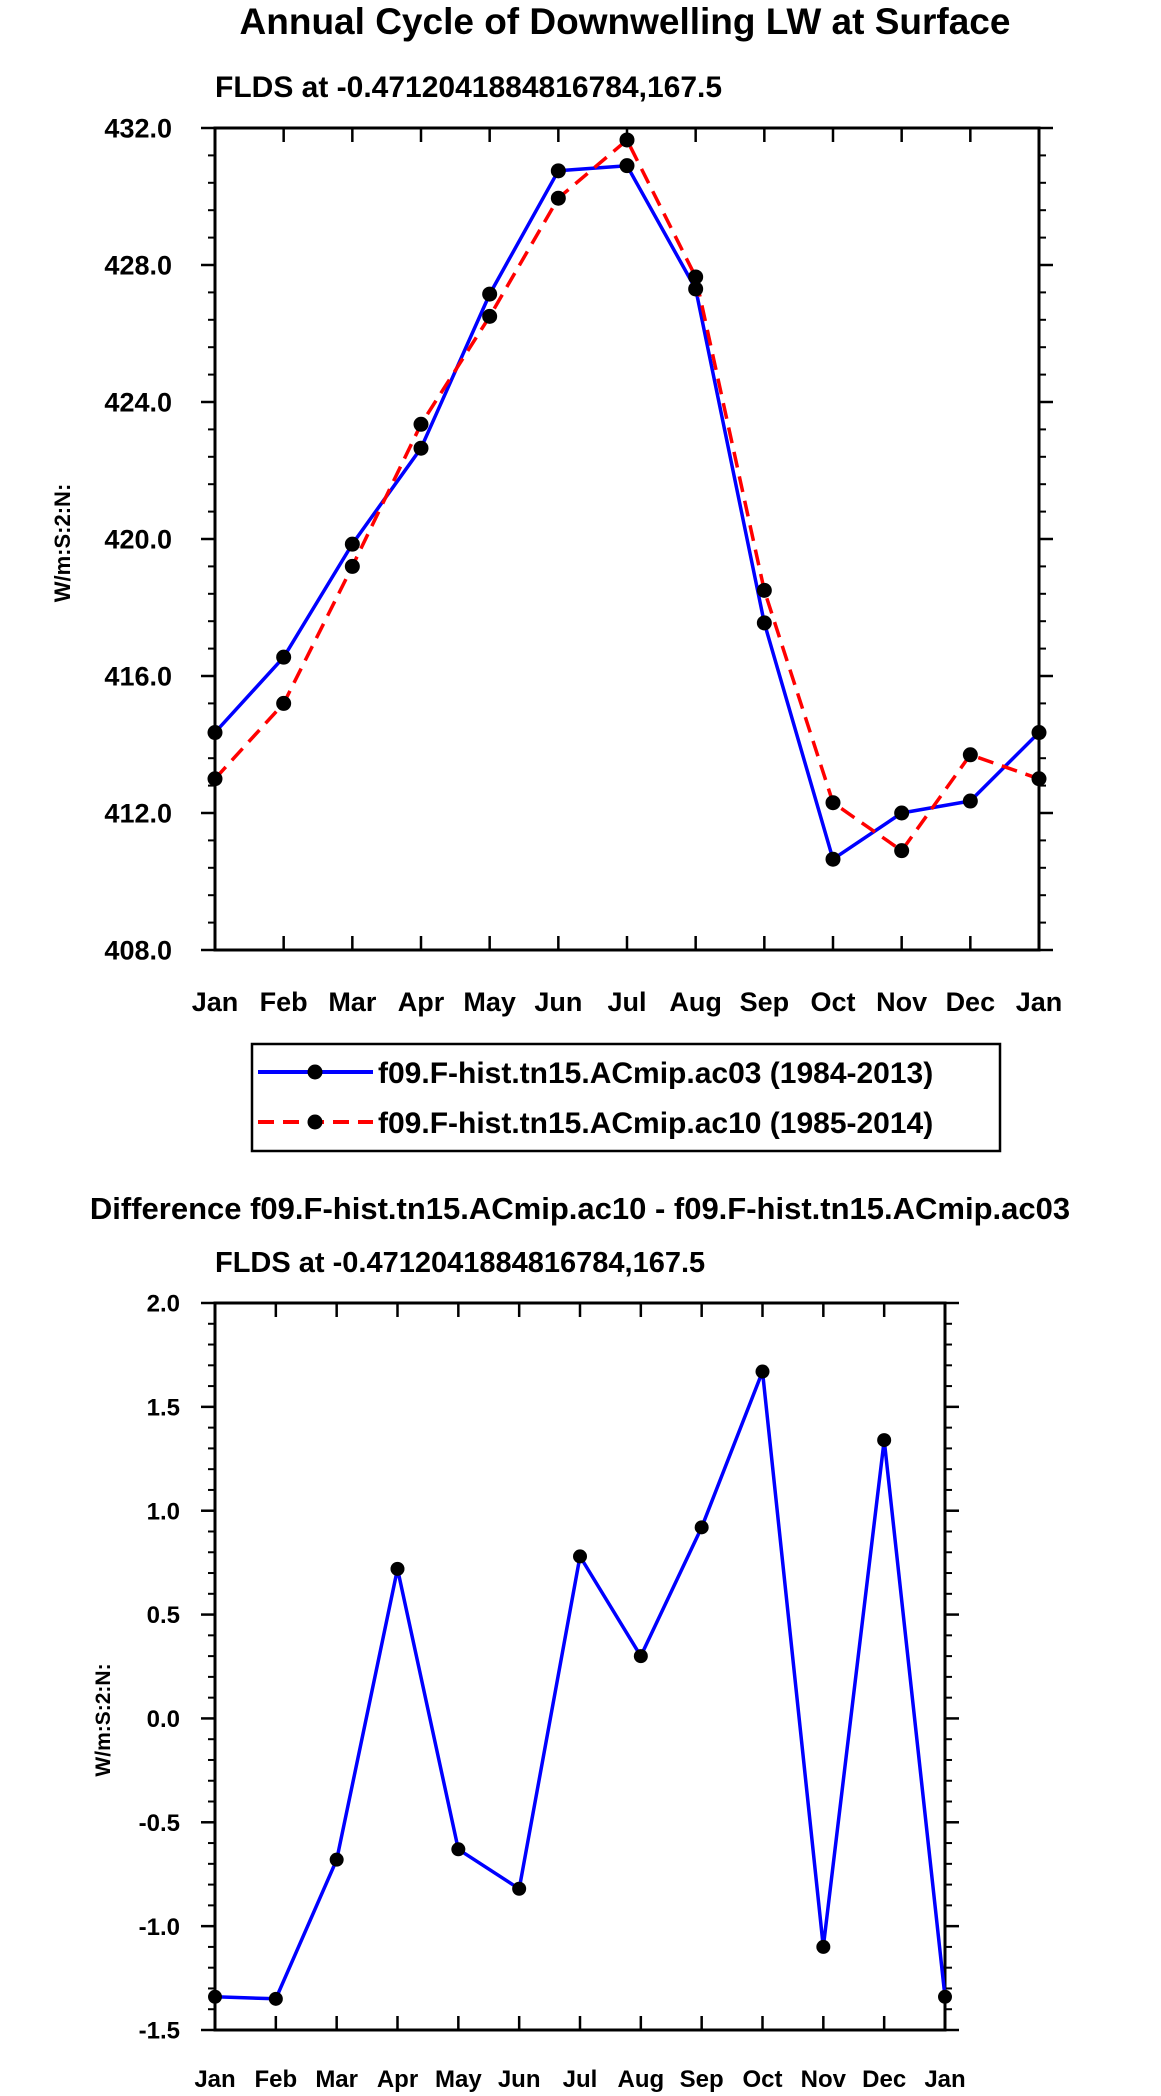  What do you see at coordinates (832, 1002) in the screenshot?
I see `chart1-xtick-label: Oct` at bounding box center [832, 1002].